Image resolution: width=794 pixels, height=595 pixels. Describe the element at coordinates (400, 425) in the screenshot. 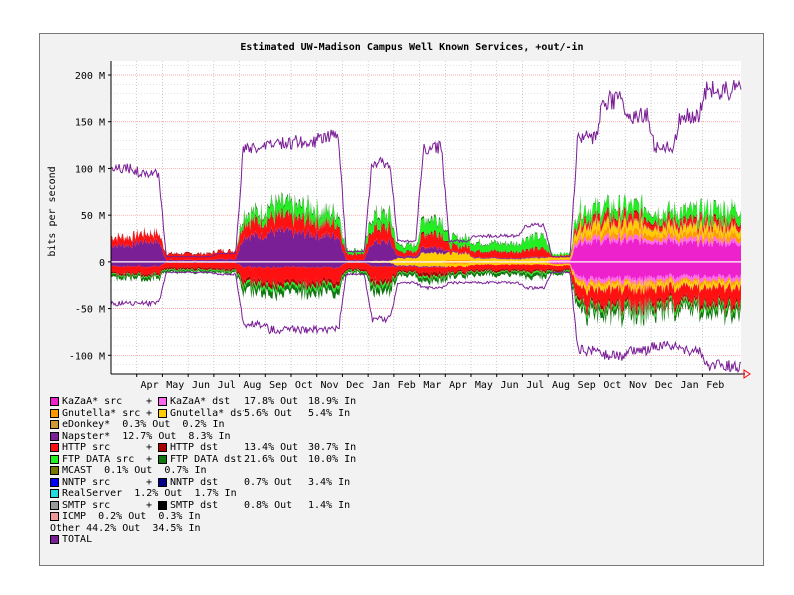

I see `legend-row: eDonkey* 0.3% Out 0.2% In` at that location.